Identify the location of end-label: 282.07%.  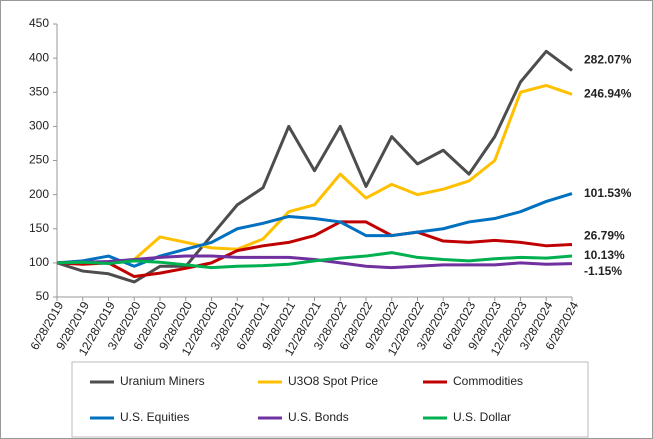
(608, 60).